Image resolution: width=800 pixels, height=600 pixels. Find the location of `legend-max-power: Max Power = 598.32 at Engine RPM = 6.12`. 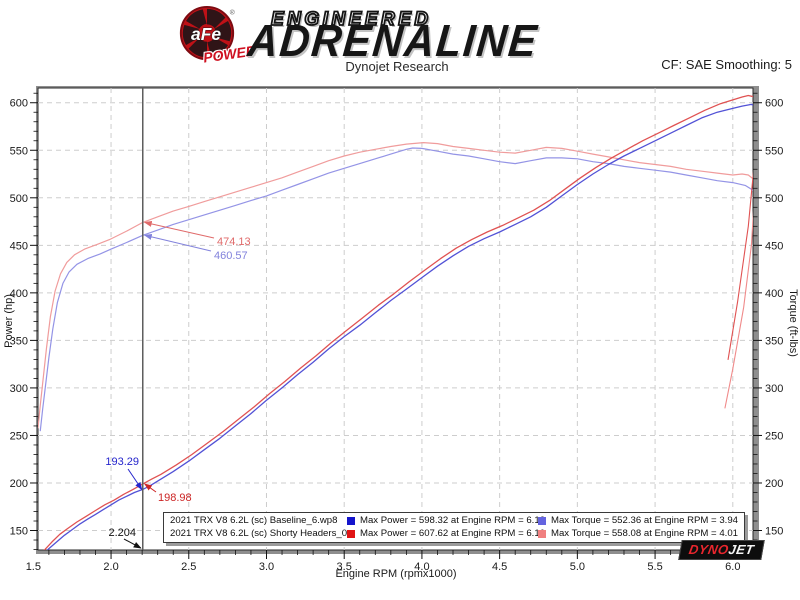

legend-max-power: Max Power = 598.32 at Engine RPM = 6.12 is located at coordinates (452, 520).